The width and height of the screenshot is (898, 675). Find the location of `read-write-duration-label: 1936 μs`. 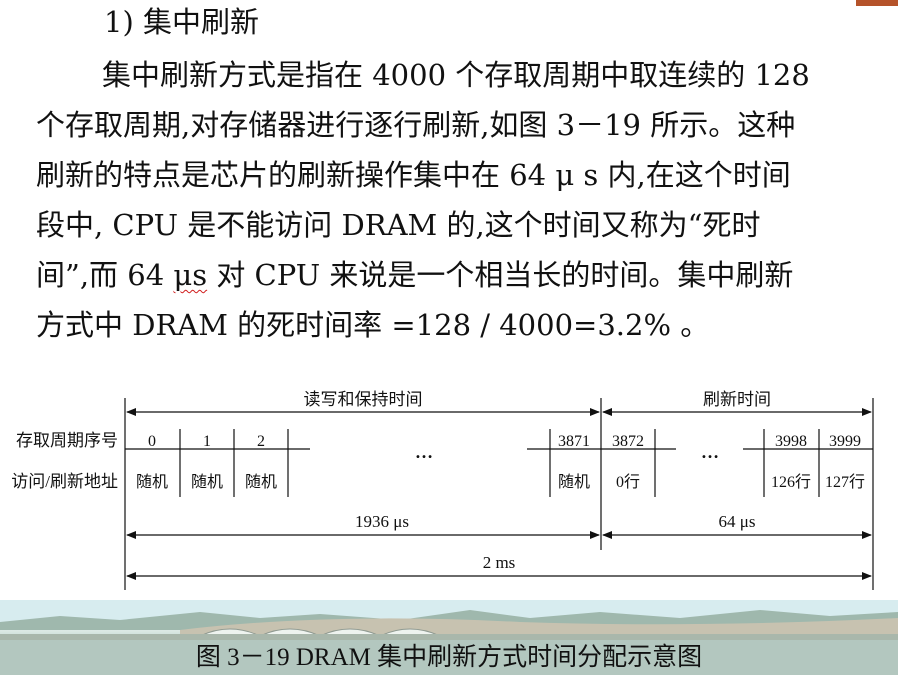

read-write-duration-label: 1936 μs is located at coordinates (382, 521).